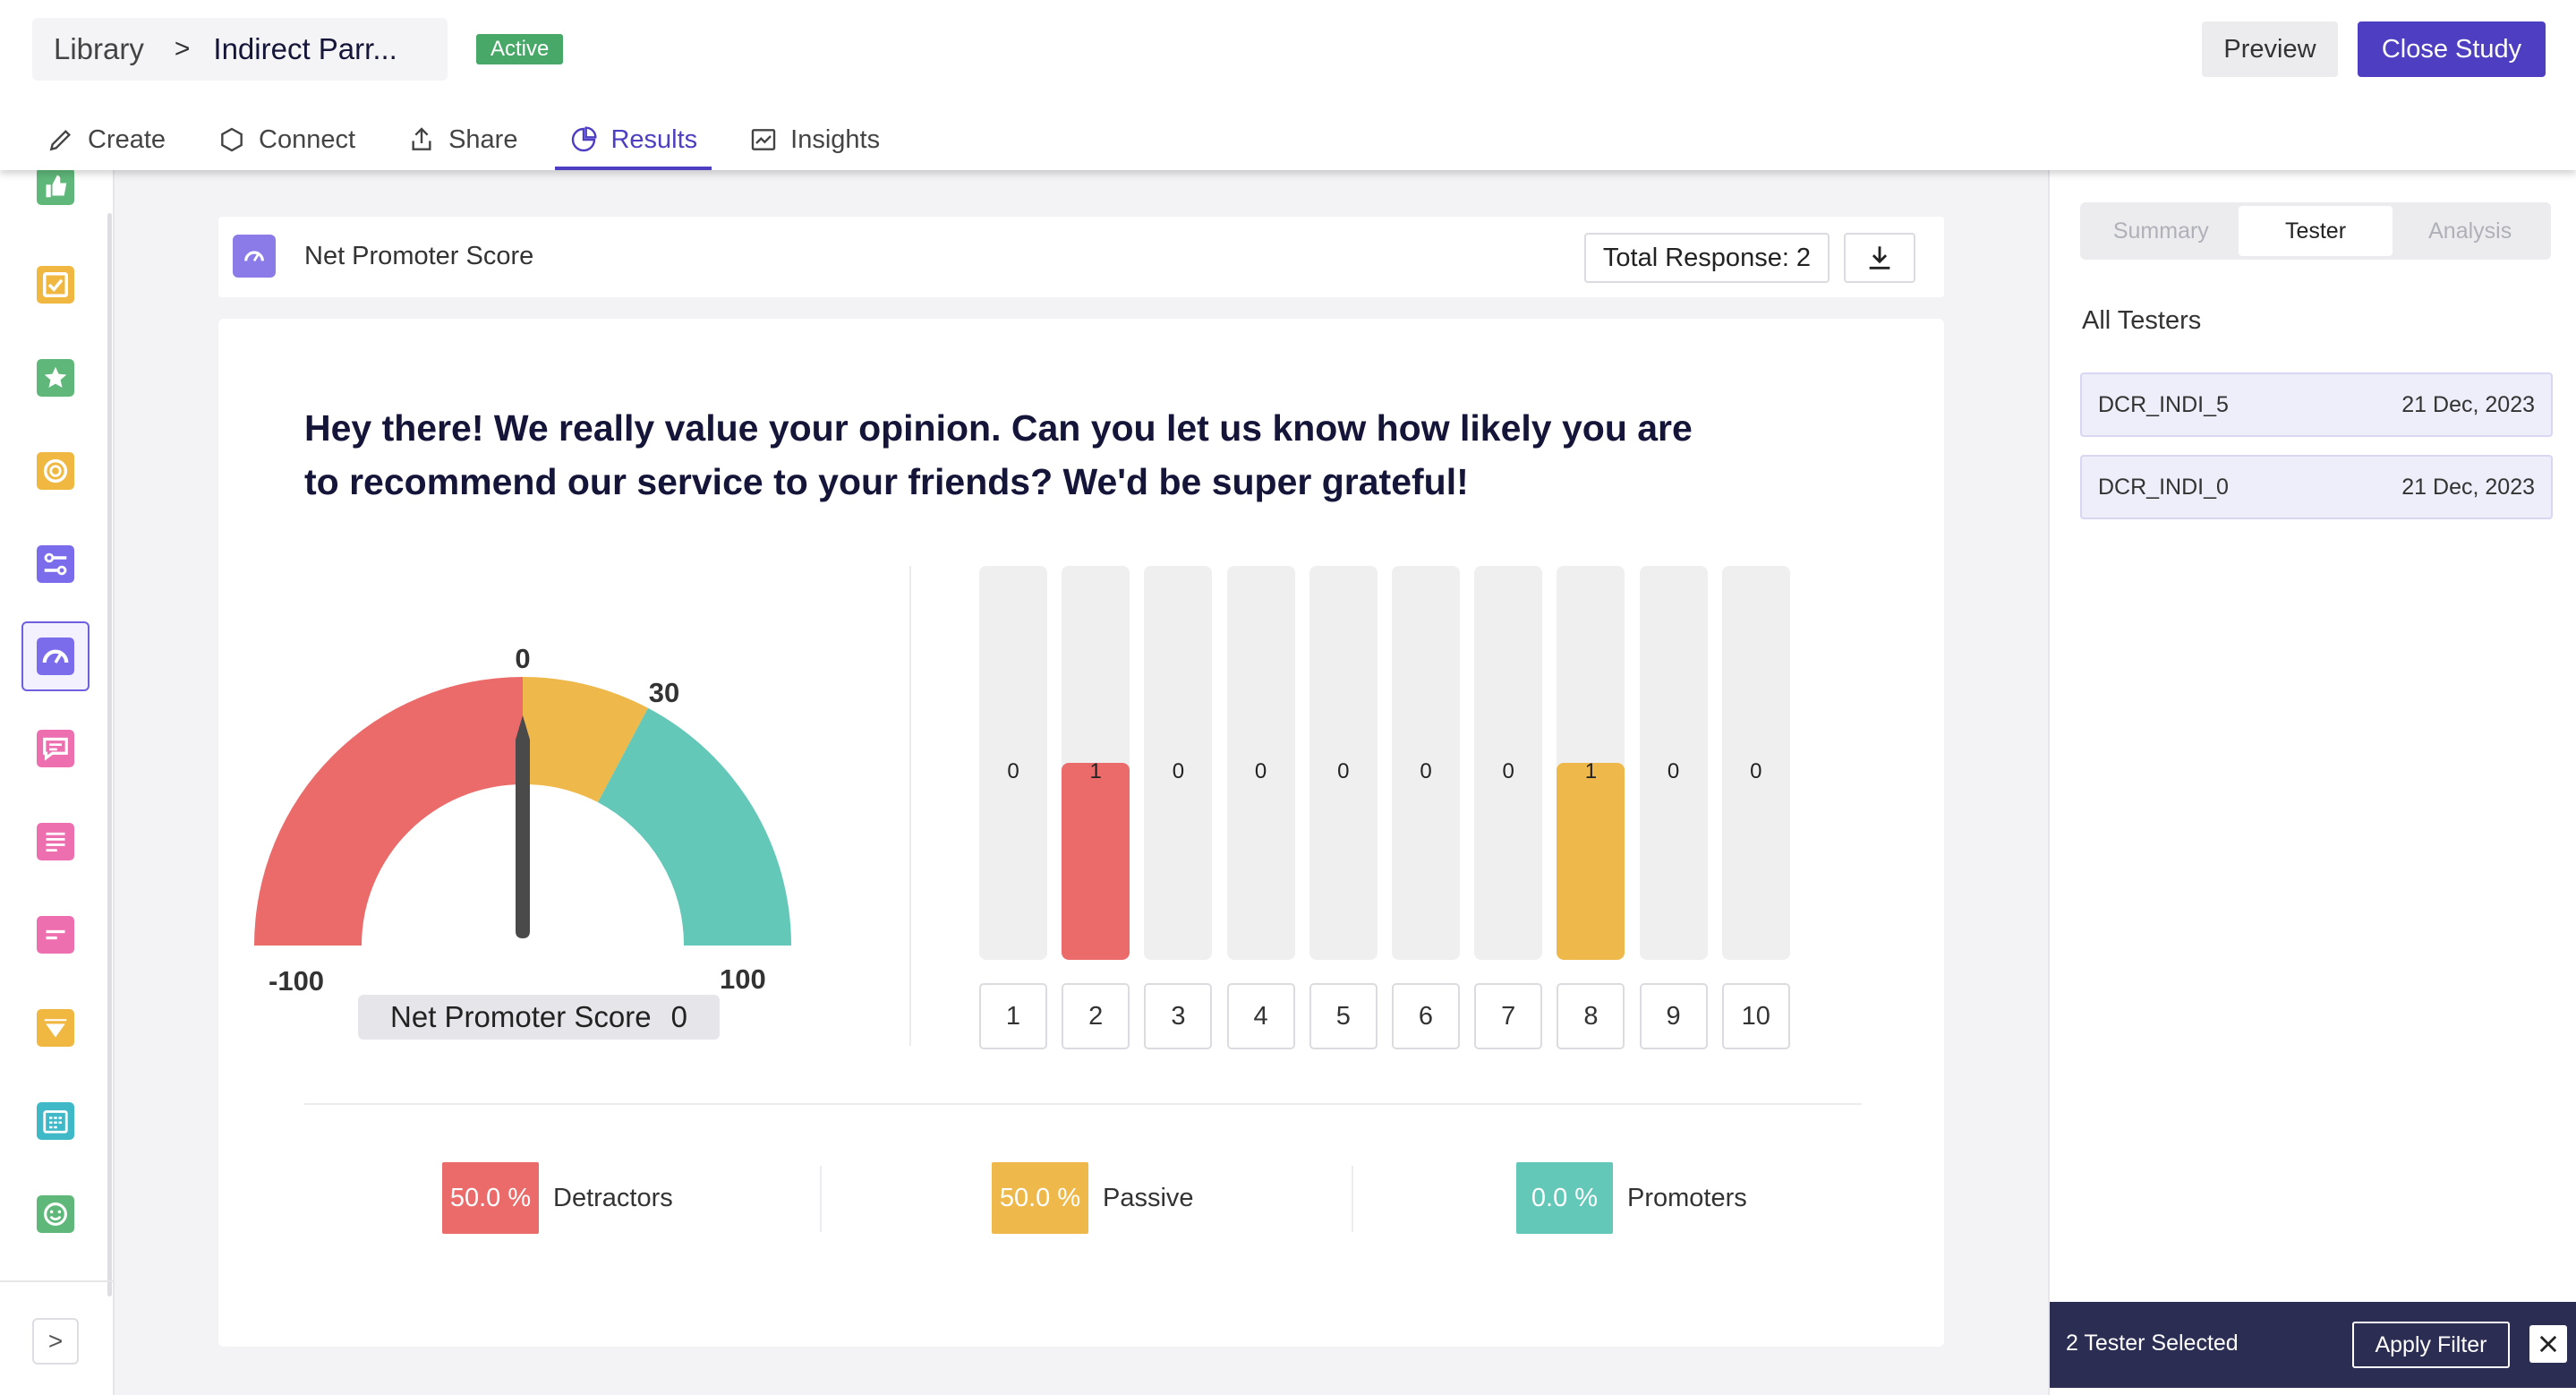  What do you see at coordinates (127, 139) in the screenshot?
I see `tab-create-label: Create` at bounding box center [127, 139].